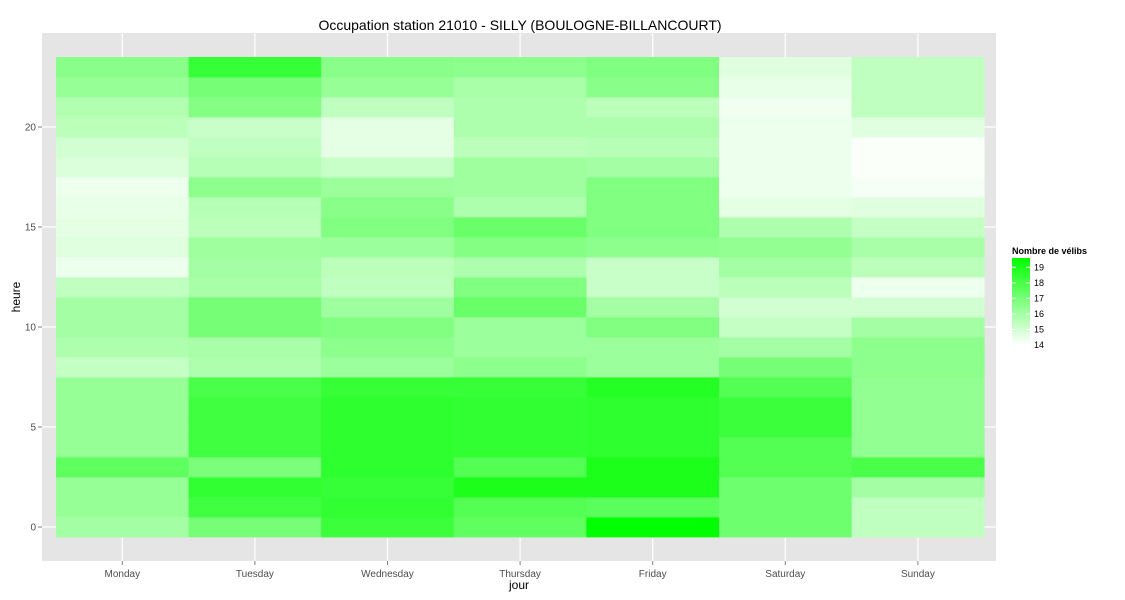 The image size is (1125, 600). What do you see at coordinates (1039, 299) in the screenshot?
I see `legend-label: 17` at bounding box center [1039, 299].